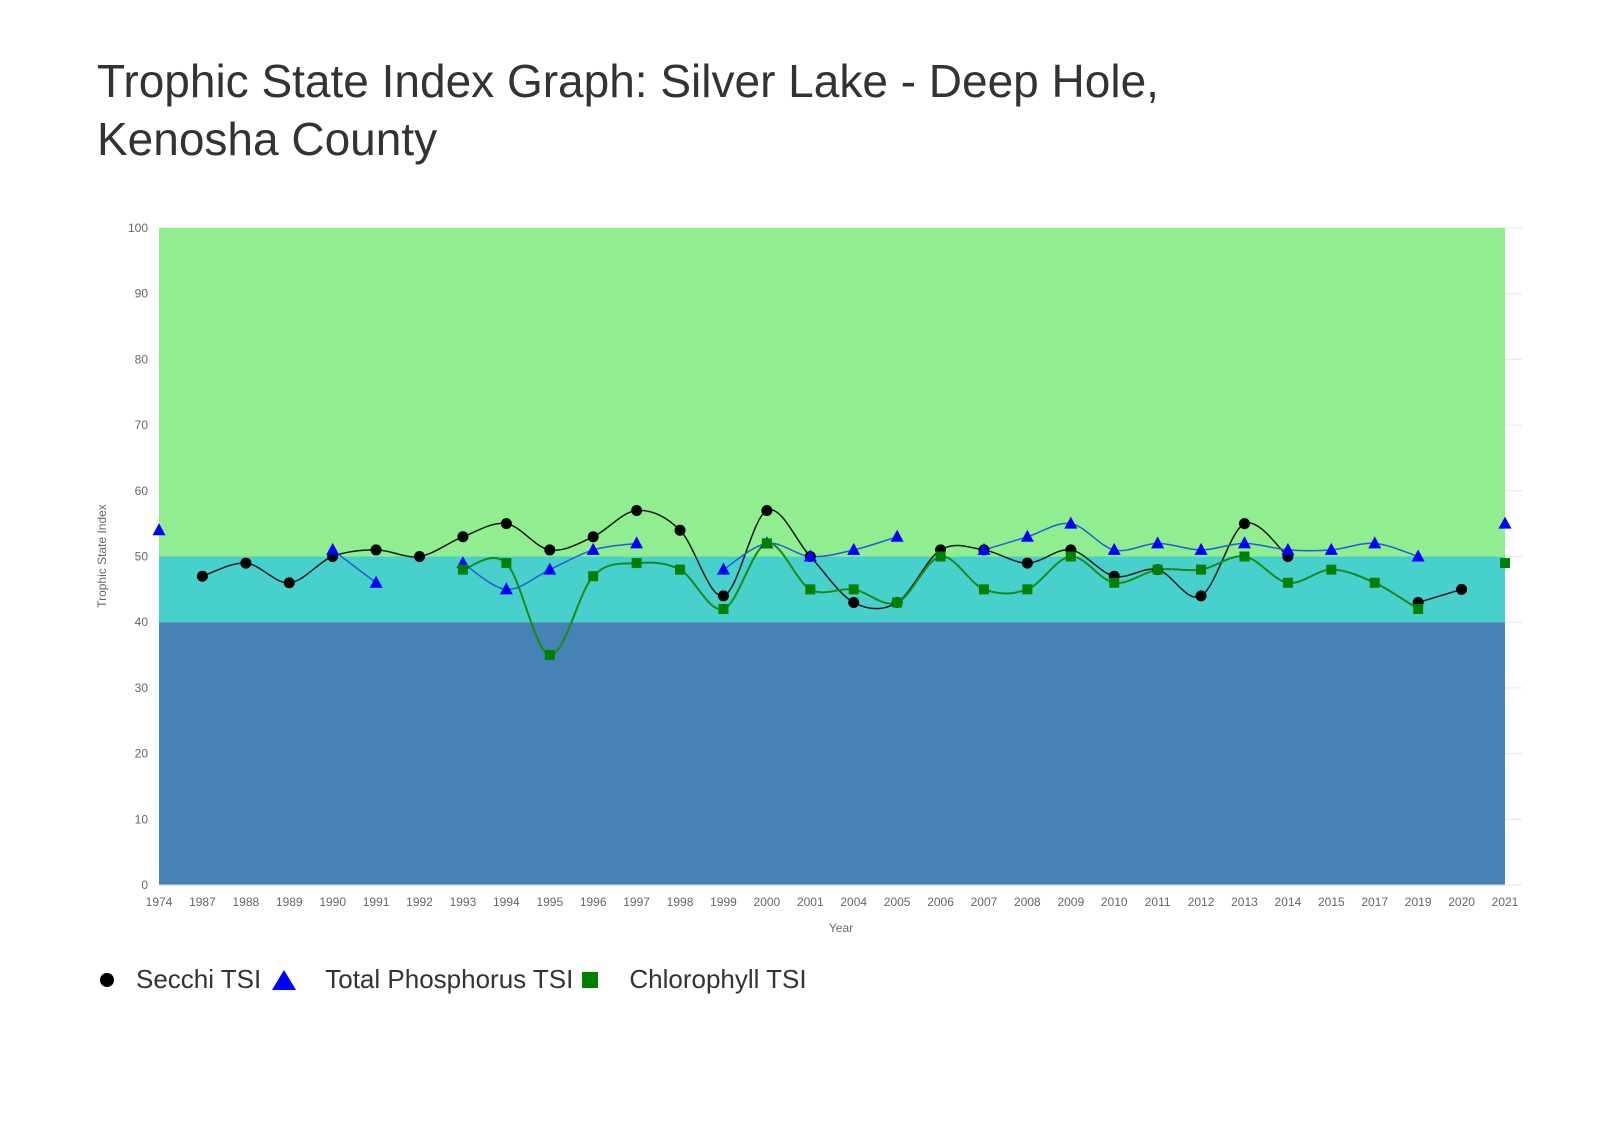 Image resolution: width=1599 pixels, height=1142 pixels. What do you see at coordinates (102, 556) in the screenshot?
I see `y-axis-label: Trophic State Index` at bounding box center [102, 556].